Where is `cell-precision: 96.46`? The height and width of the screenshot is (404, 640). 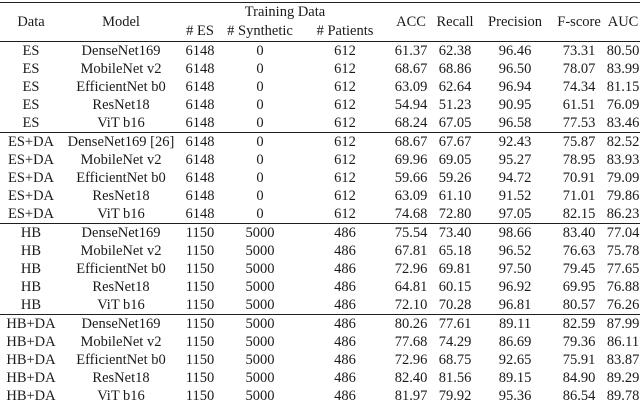
cell-precision: 96.46 is located at coordinates (515, 51).